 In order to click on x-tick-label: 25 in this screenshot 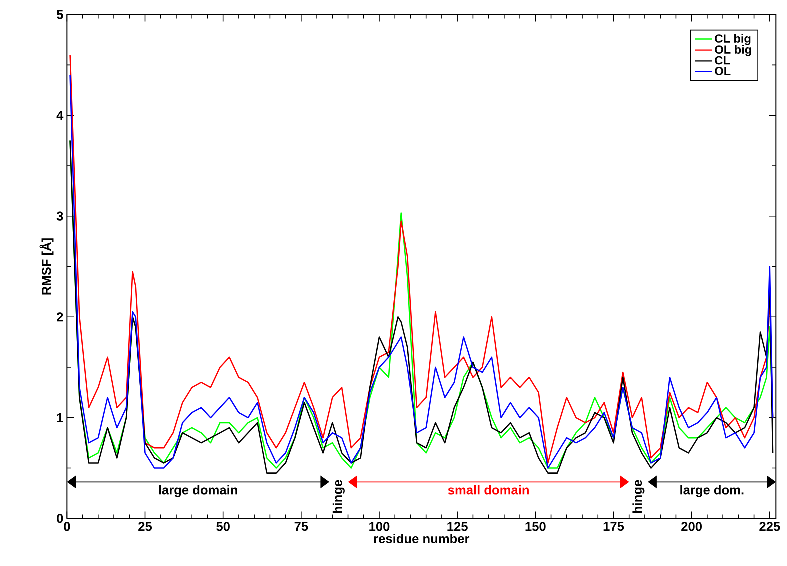, I will do `click(145, 527)`.